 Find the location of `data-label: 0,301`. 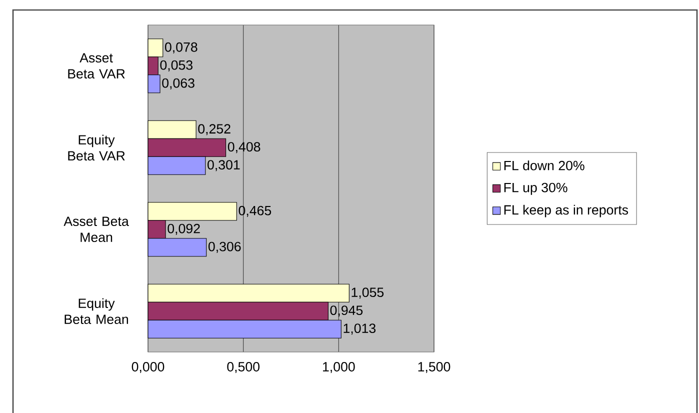

data-label: 0,301 is located at coordinates (224, 166).